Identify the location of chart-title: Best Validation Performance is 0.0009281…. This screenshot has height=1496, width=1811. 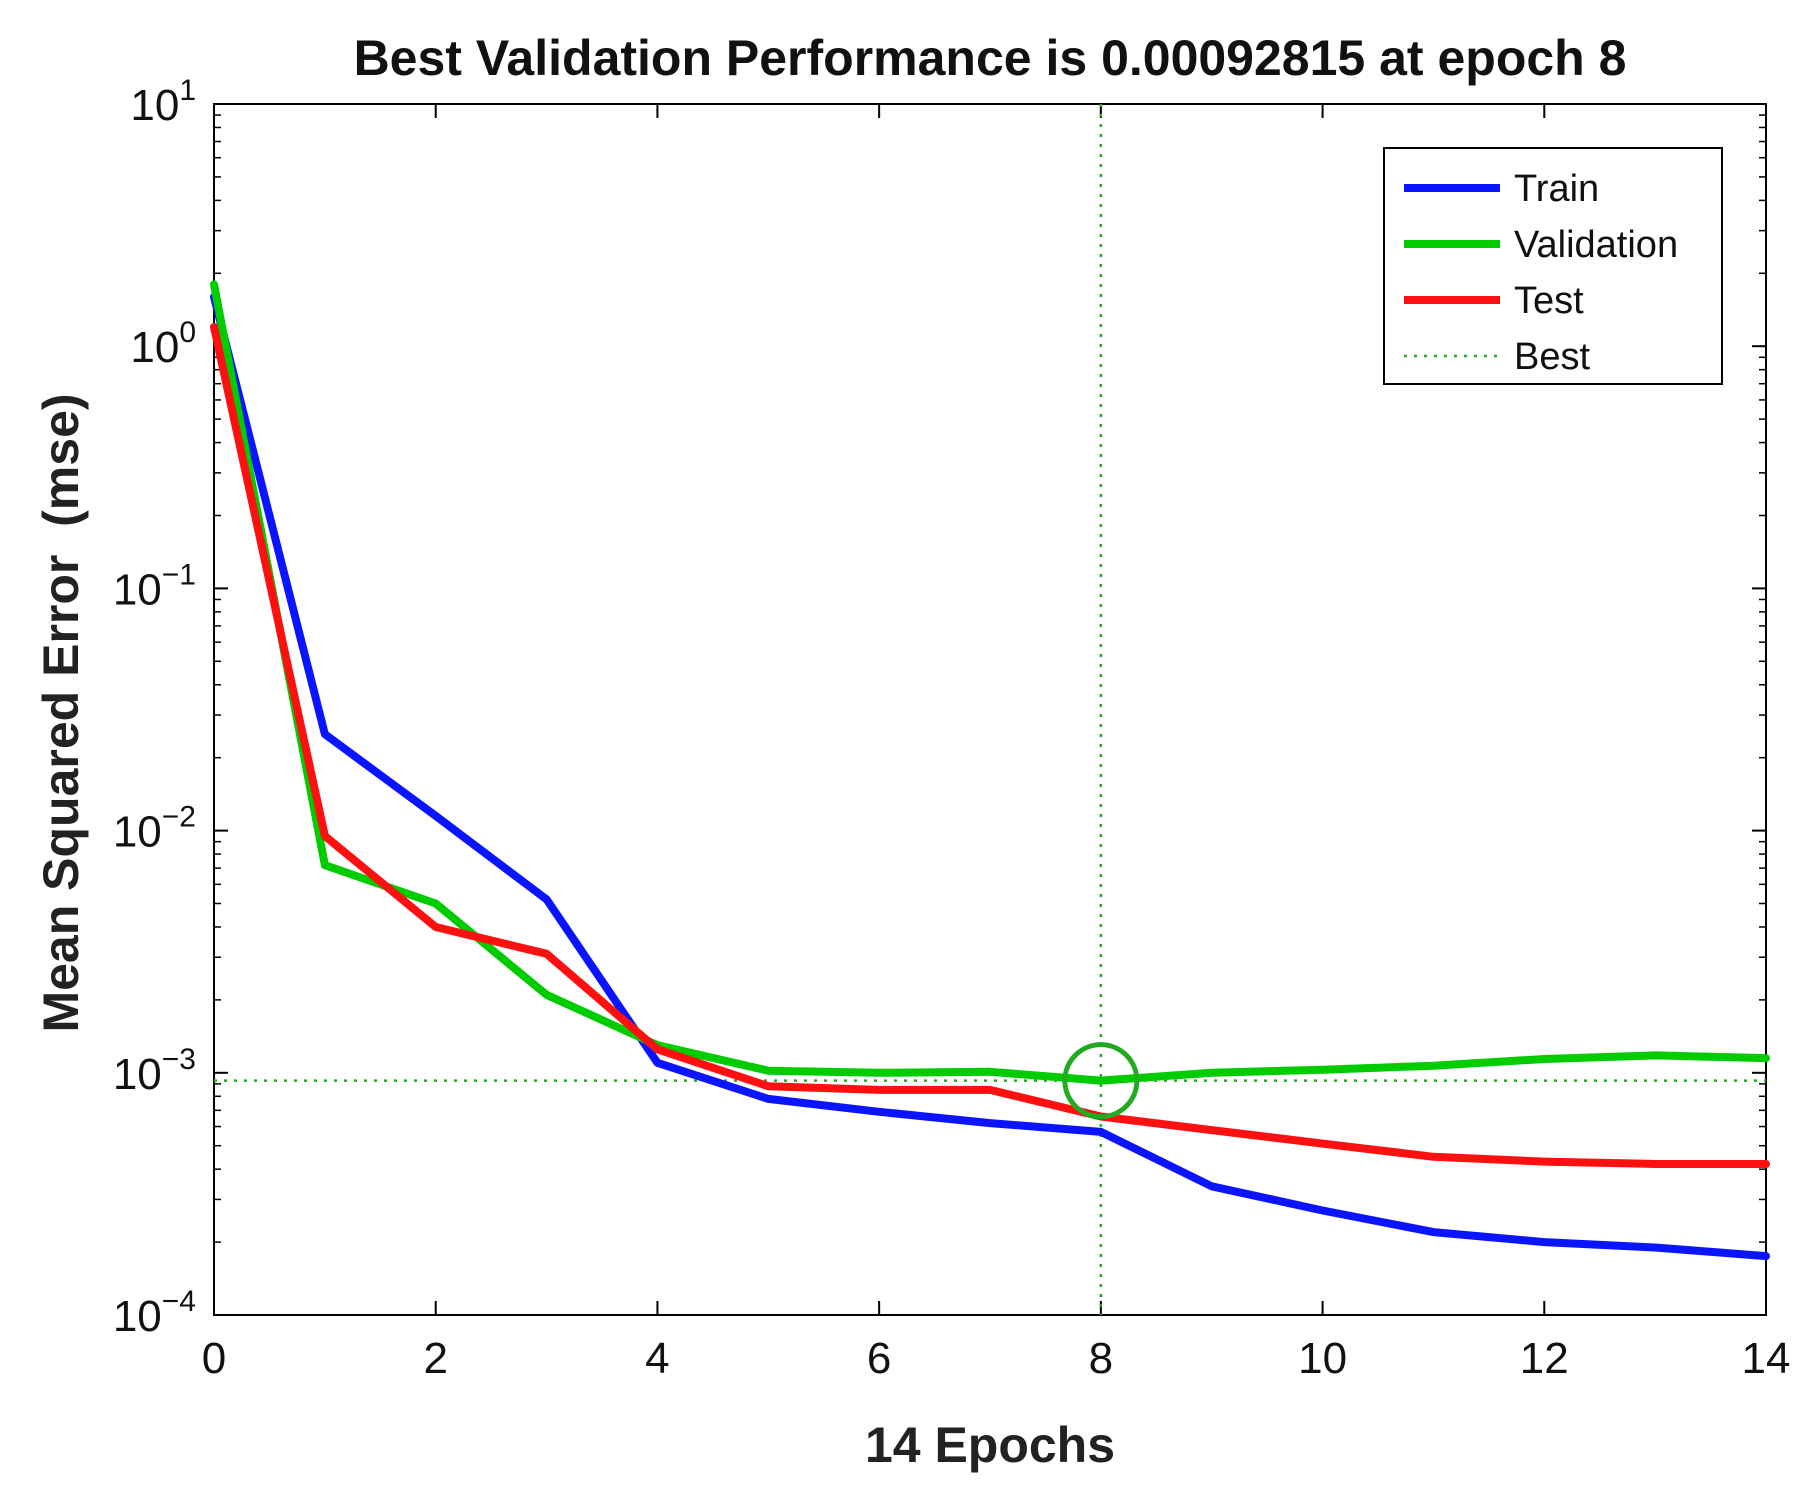
(990, 58).